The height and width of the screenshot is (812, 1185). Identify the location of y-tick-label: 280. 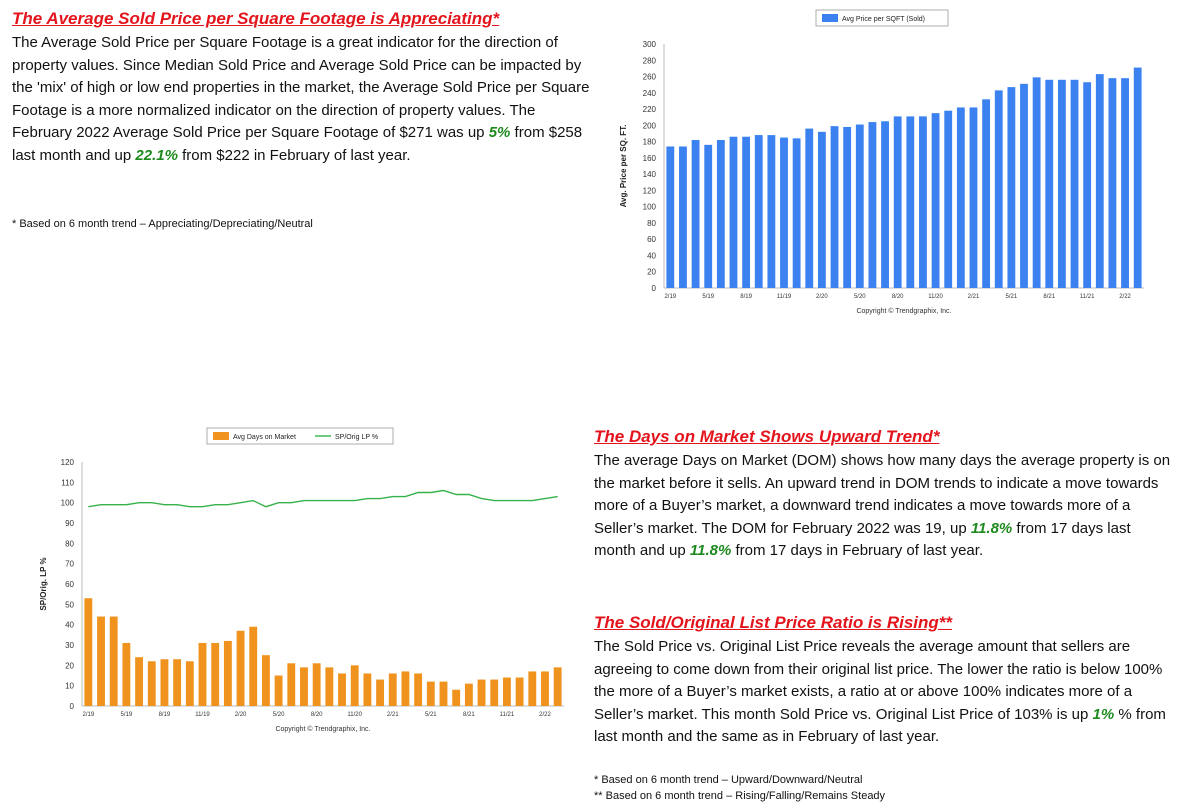
(650, 60).